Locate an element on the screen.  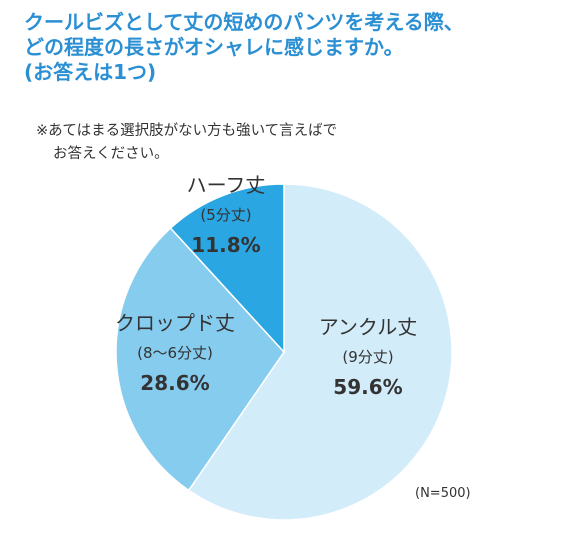
slice-percent-1: 59.6% is located at coordinates (367, 387).